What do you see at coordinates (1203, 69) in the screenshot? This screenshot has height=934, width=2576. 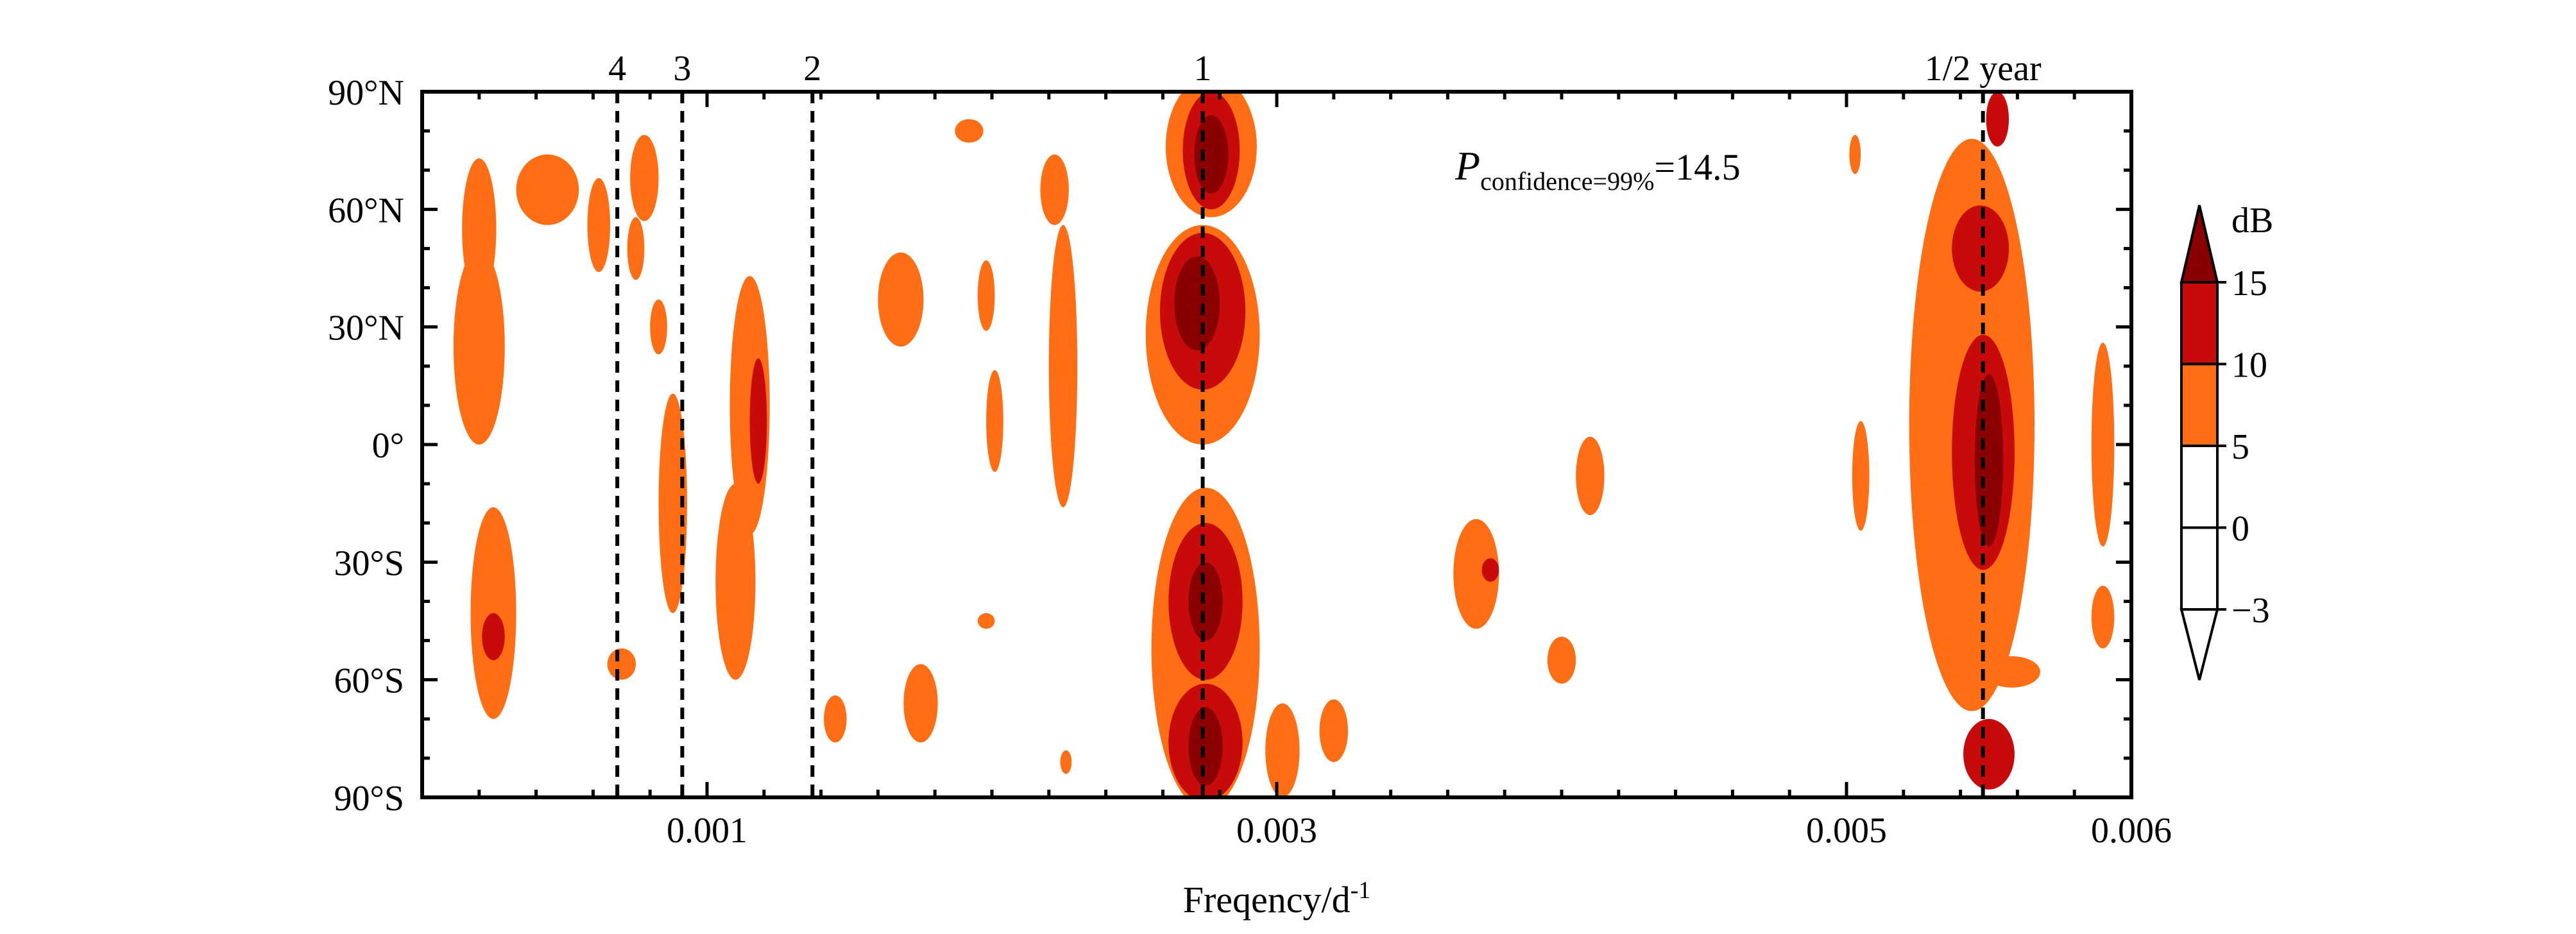 I see `period-label-3: 1` at bounding box center [1203, 69].